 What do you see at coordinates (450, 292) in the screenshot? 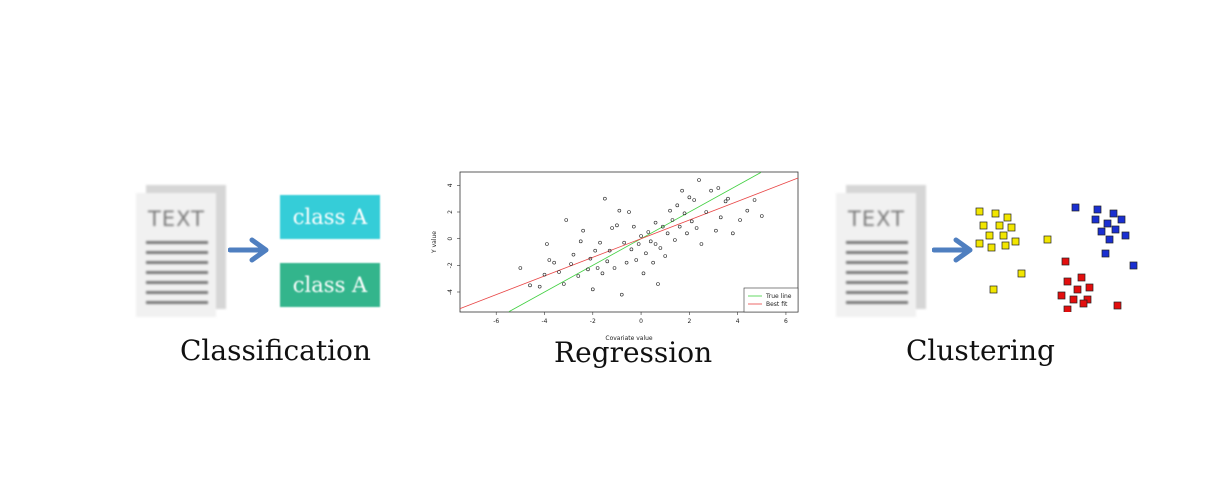
I see `y-tick-label: -4` at bounding box center [450, 292].